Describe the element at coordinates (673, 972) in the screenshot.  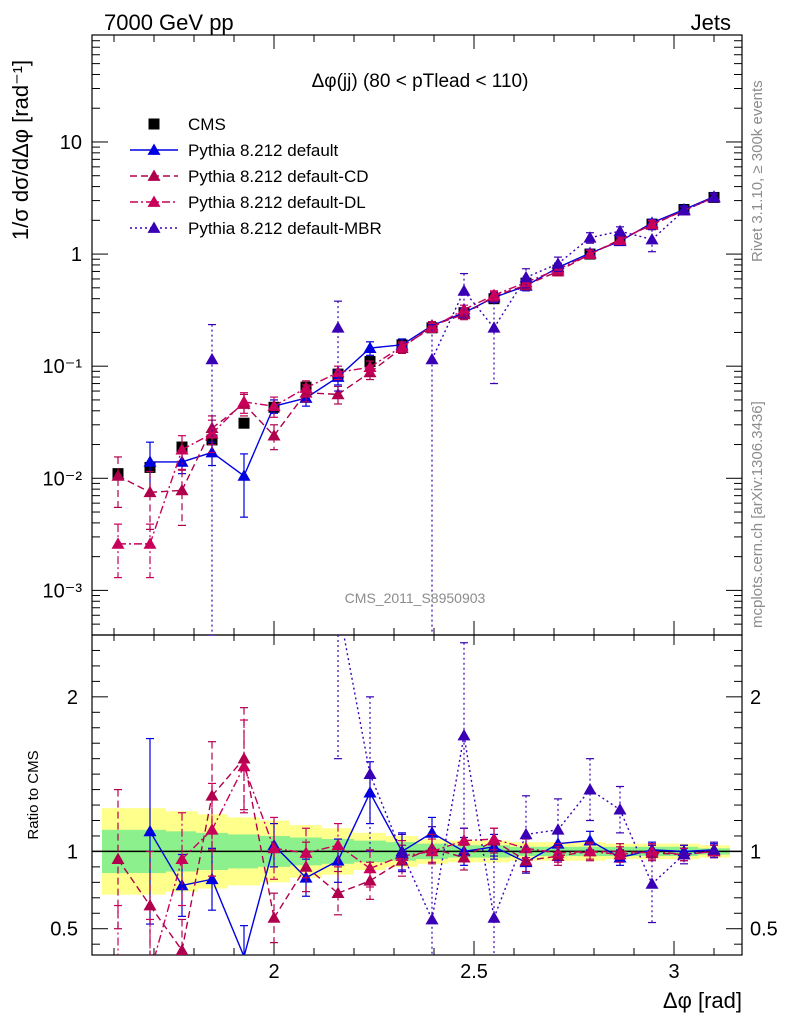
I see `x-tick-label: 3` at that location.